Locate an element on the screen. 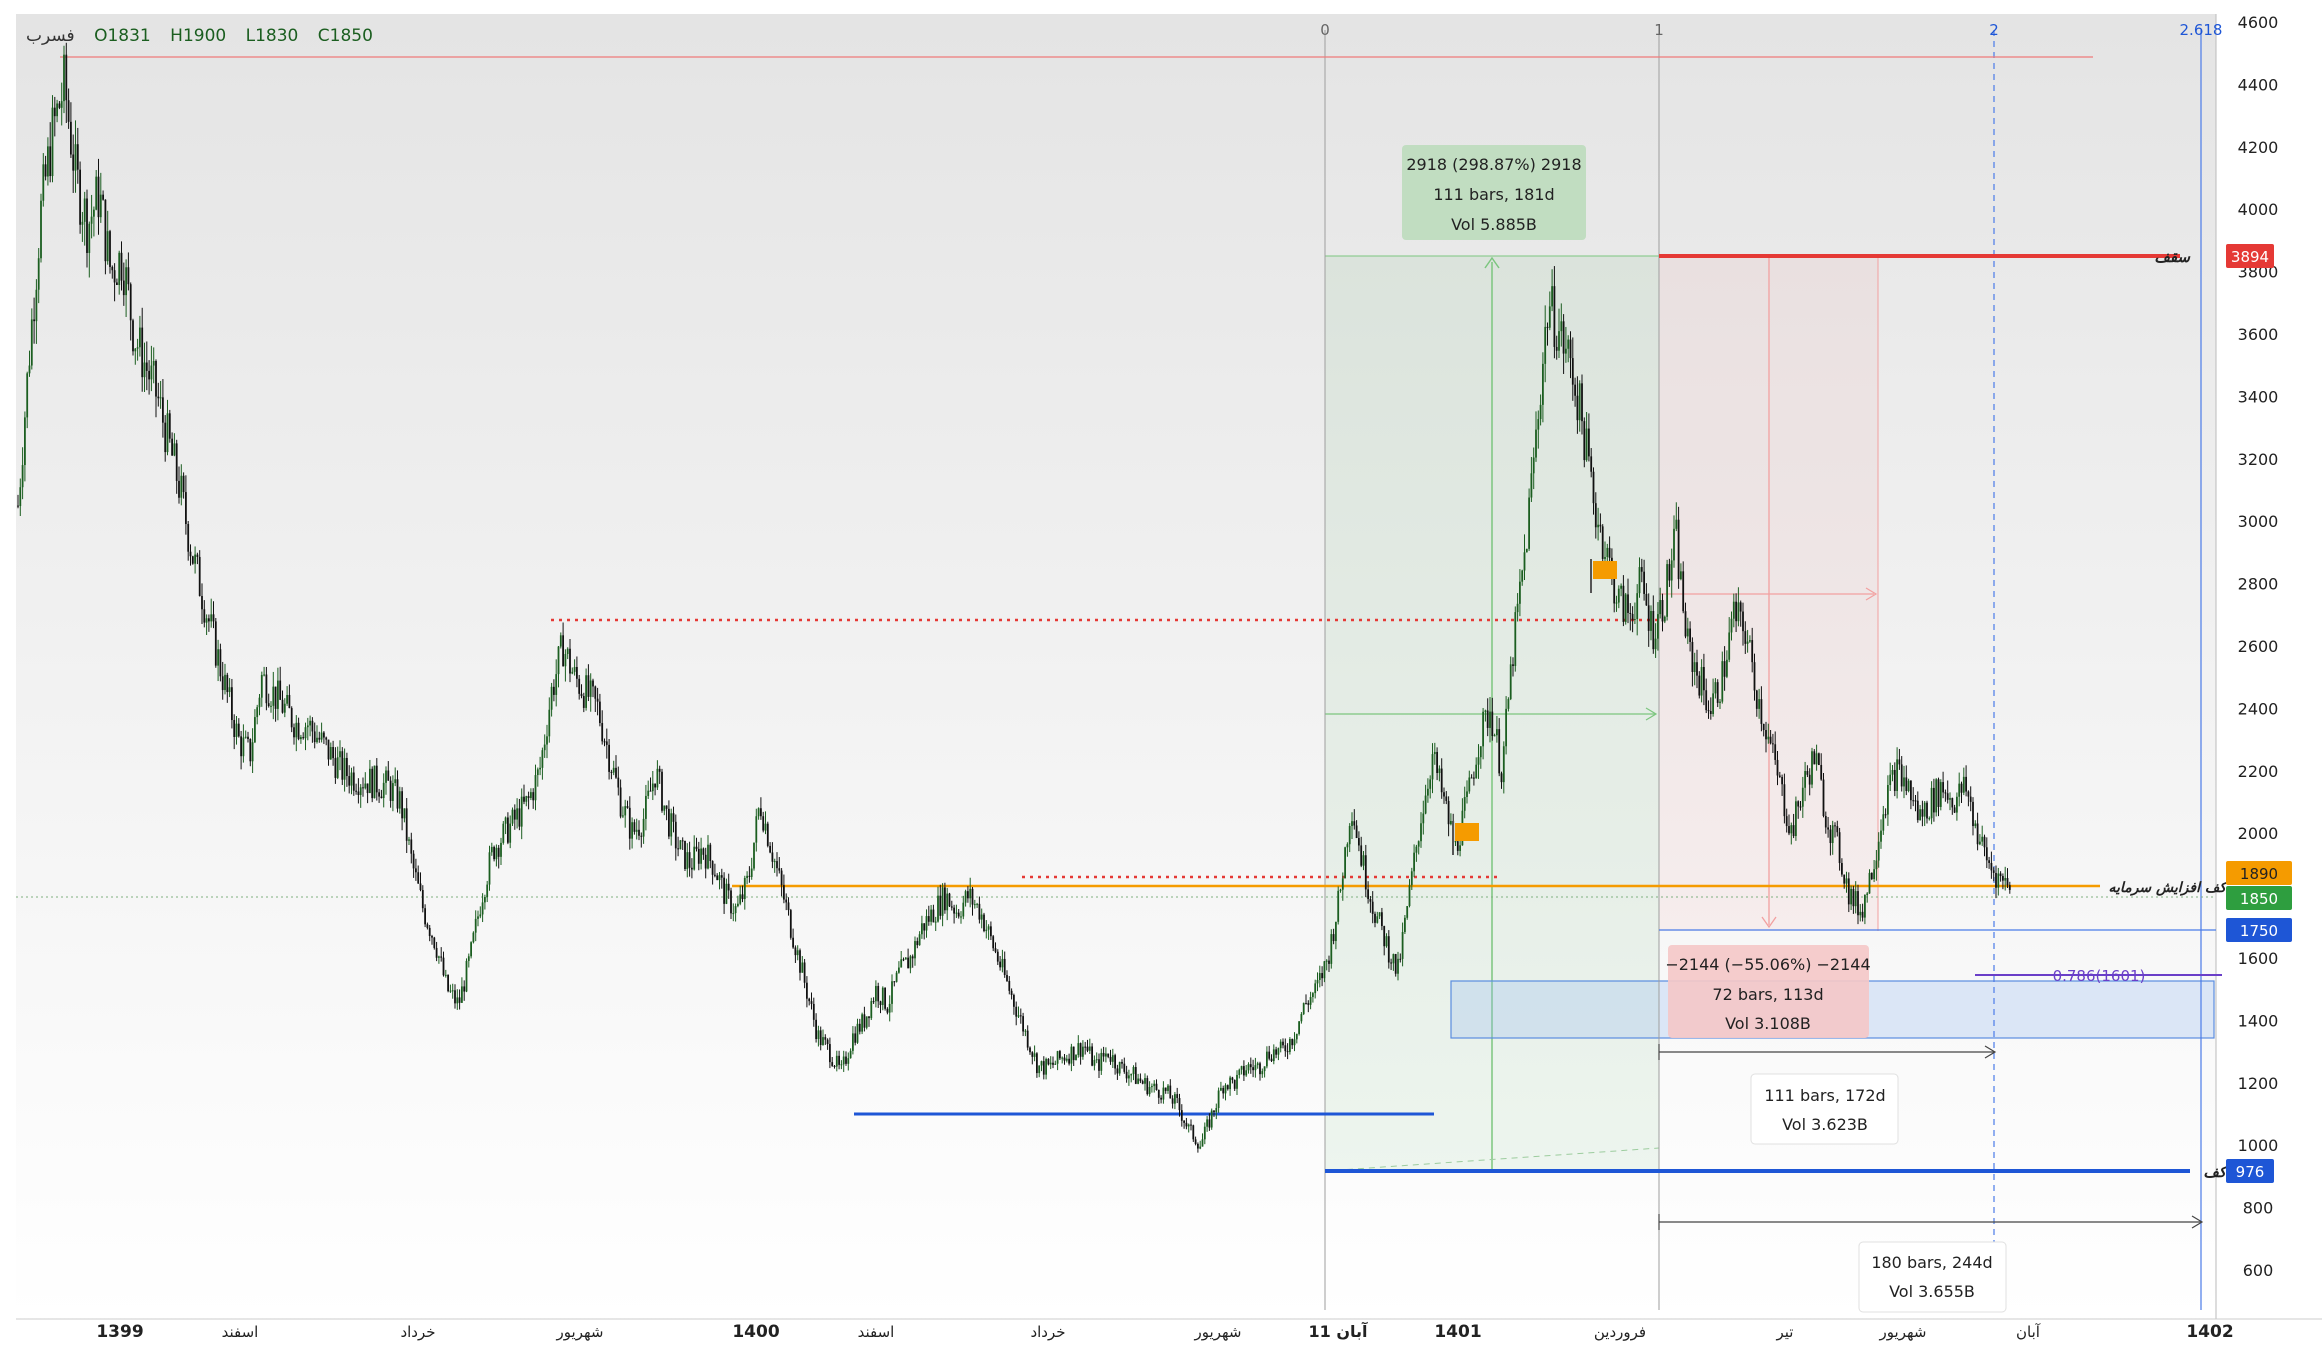  y-tick-label: 4600 is located at coordinates (2258, 22).